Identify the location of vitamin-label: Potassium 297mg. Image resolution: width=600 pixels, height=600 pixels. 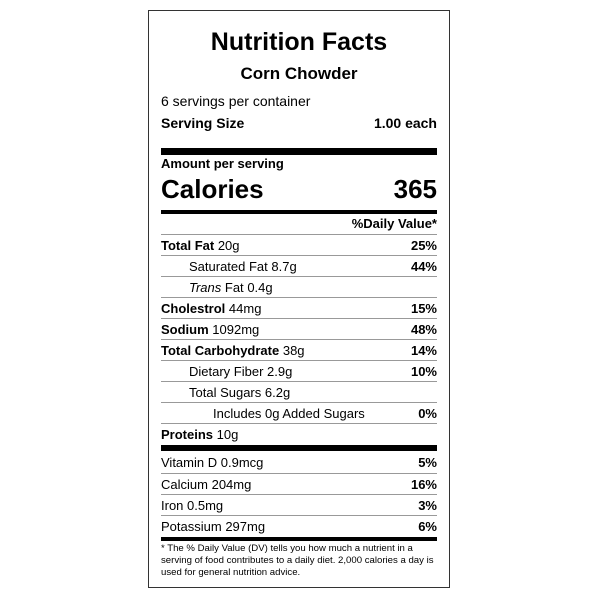
(213, 526).